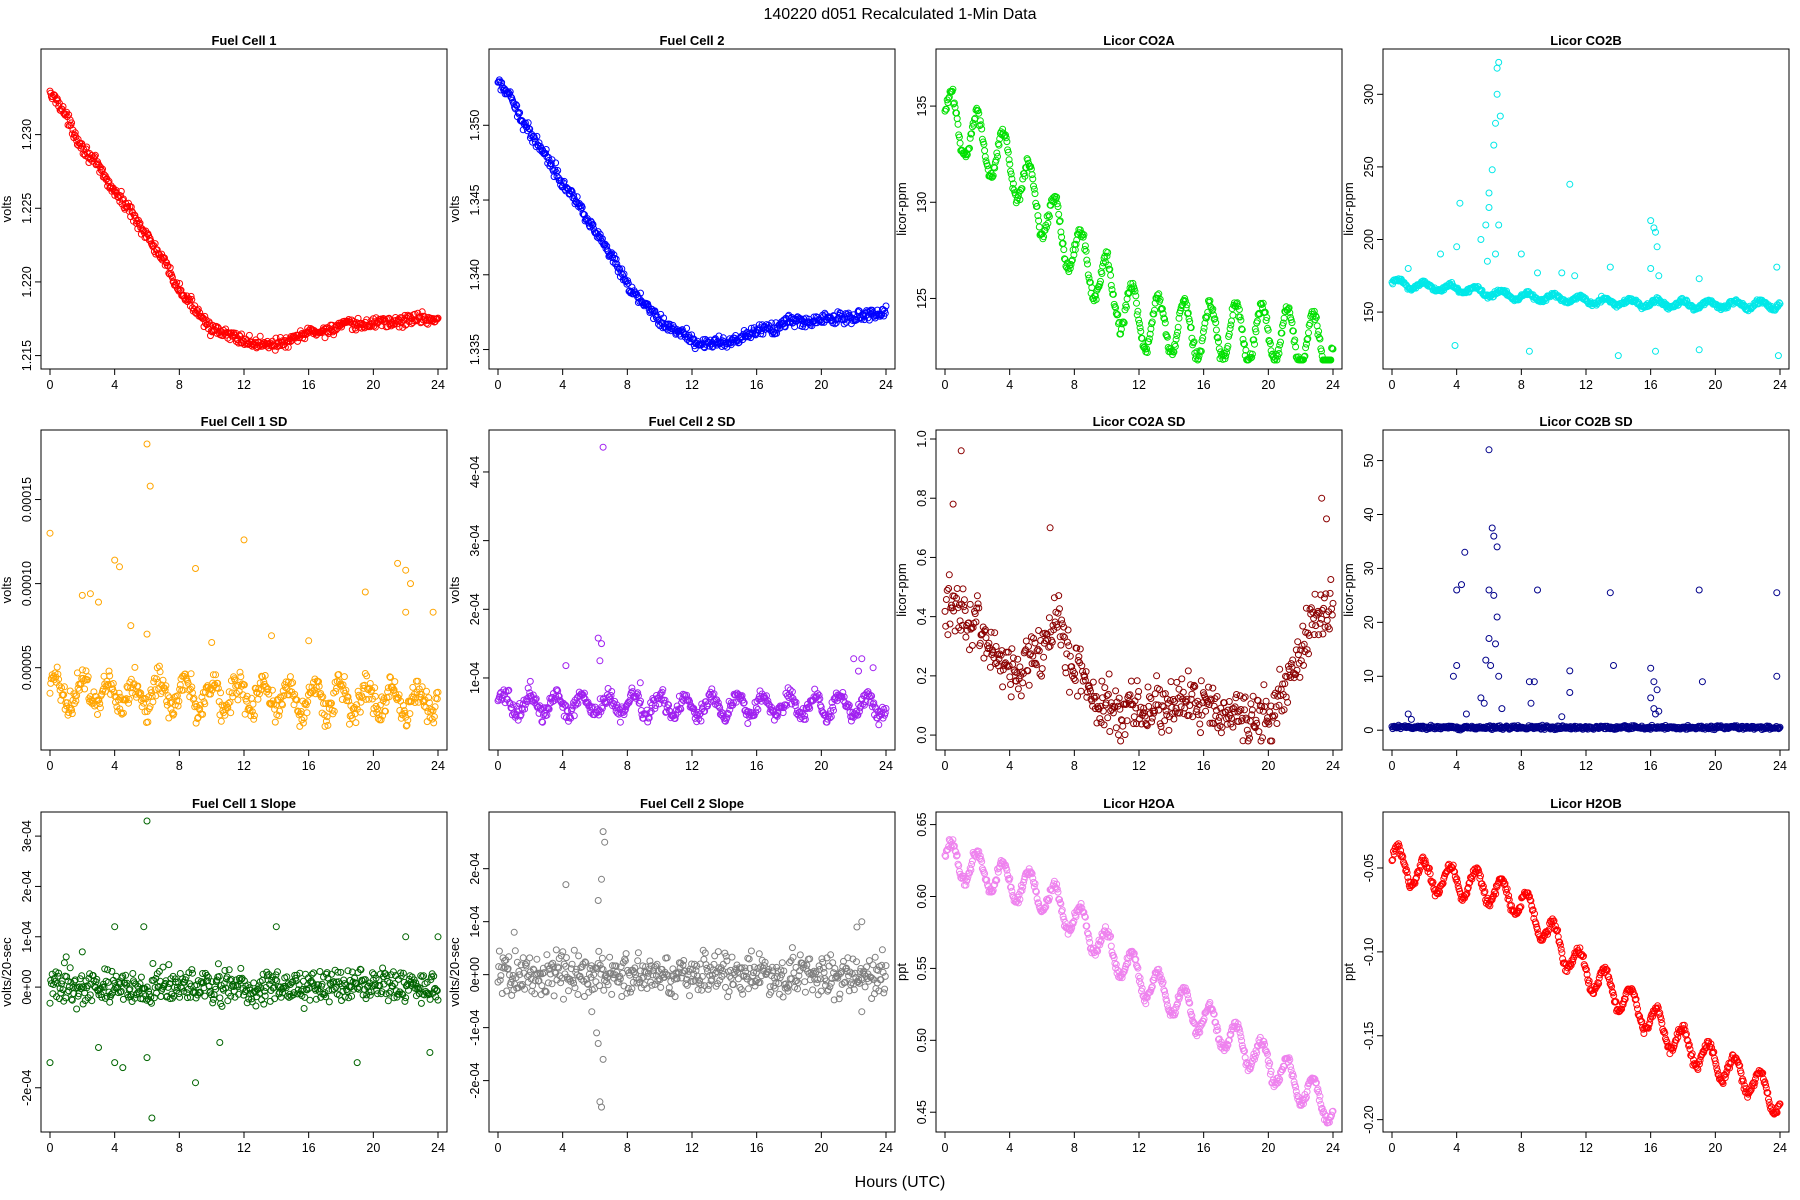 The height and width of the screenshot is (1200, 1800). I want to click on x-axis: 0 4 8 12 16 20 24, so click(1141, 761).